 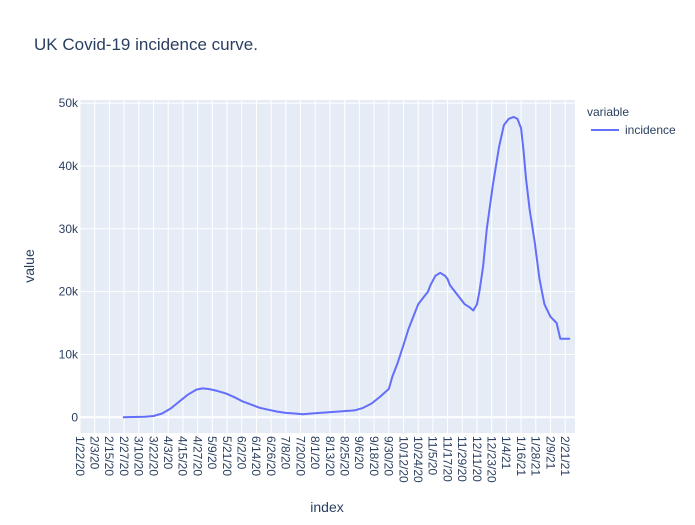 I want to click on x-axis-title: index, so click(x=326, y=507).